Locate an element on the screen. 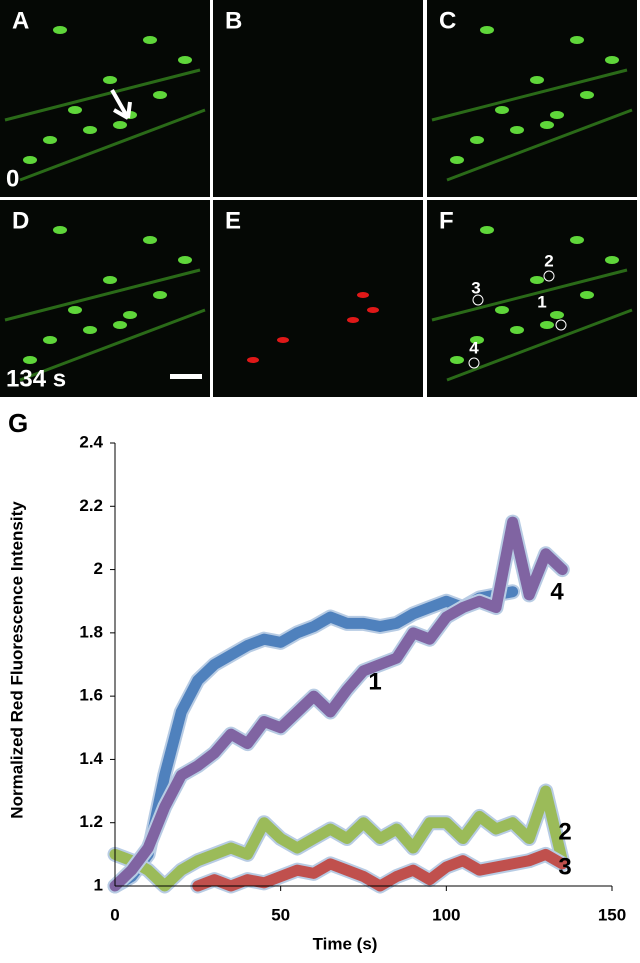  series-label: 4 is located at coordinates (557, 591).